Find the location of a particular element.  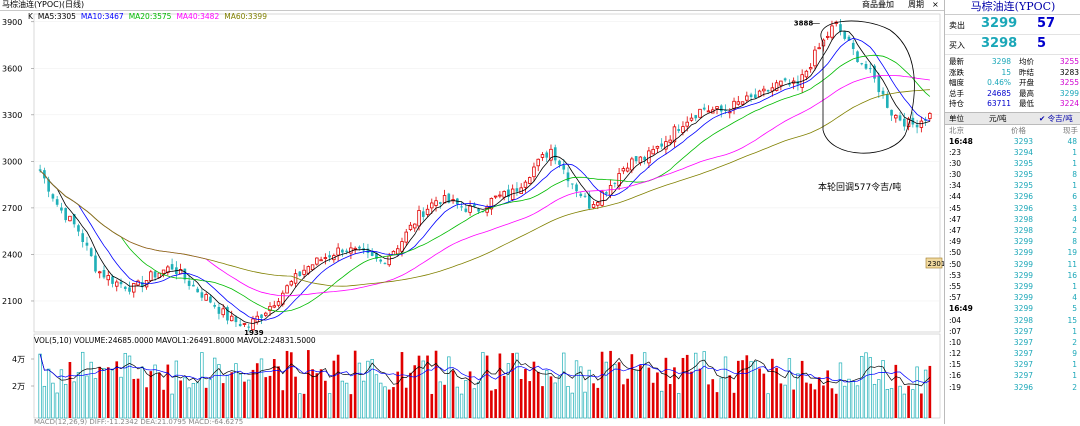

tick-row: :47 3298 2 is located at coordinates (1012, 230).